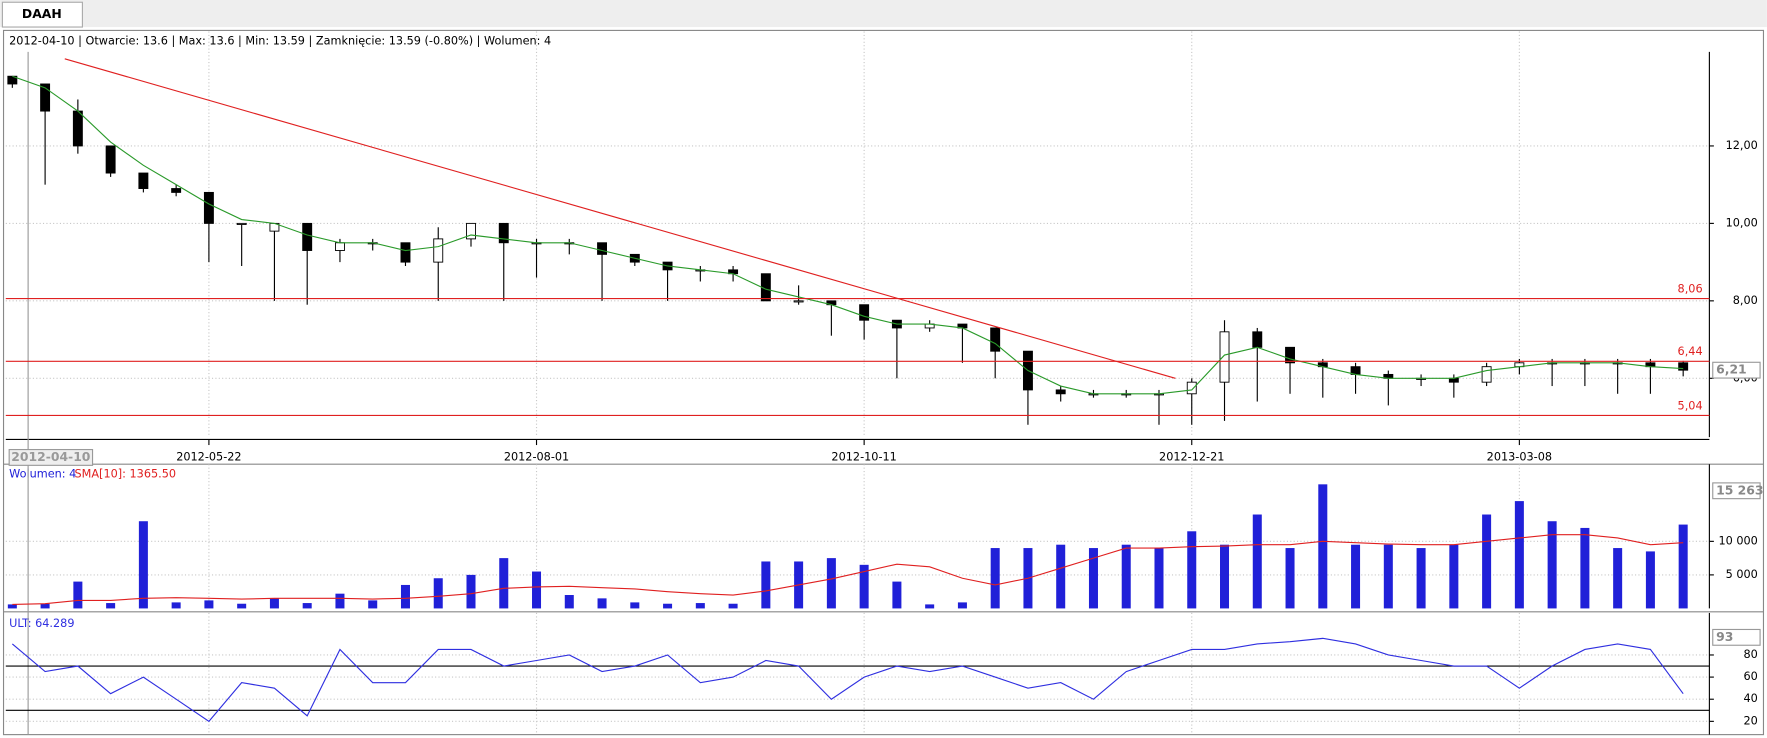  What do you see at coordinates (1731, 369) in the screenshot?
I see `last-value-label: 6,21` at bounding box center [1731, 369].